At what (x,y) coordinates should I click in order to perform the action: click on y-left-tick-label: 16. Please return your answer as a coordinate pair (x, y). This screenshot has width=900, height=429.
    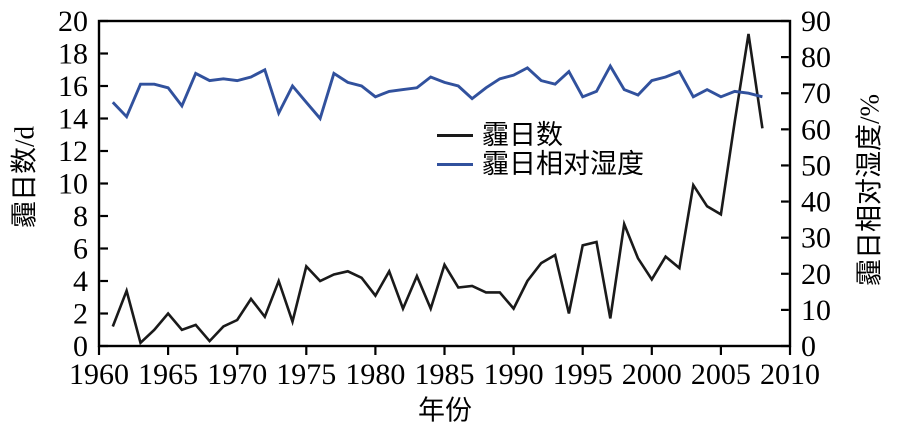
    Looking at the image, I should click on (73, 86).